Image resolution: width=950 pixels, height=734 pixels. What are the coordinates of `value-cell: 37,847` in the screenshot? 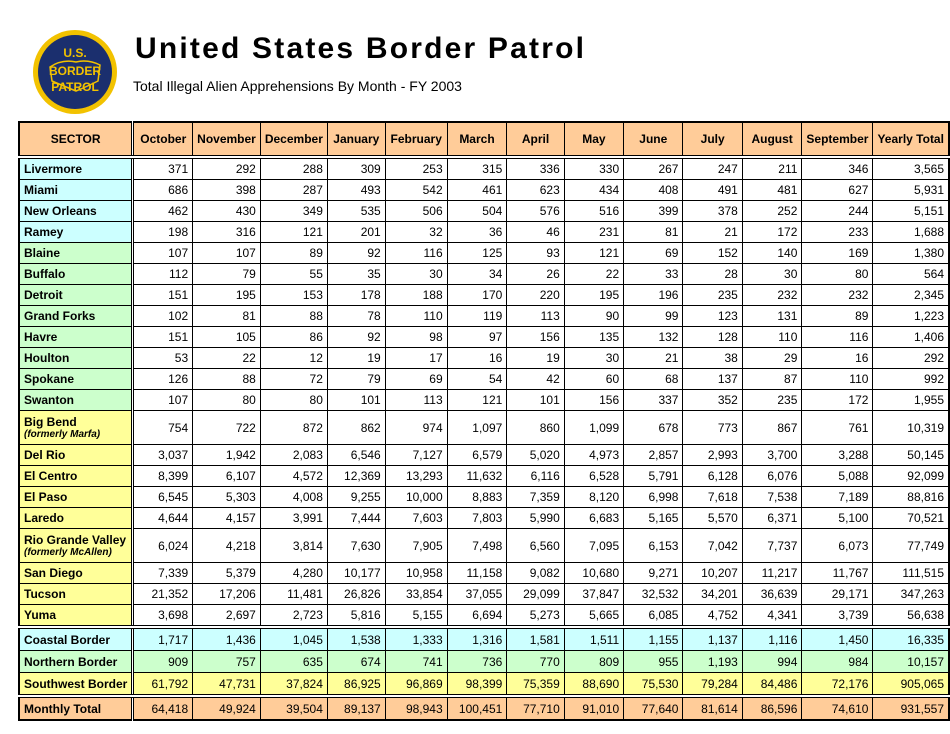 It's located at (594, 594).